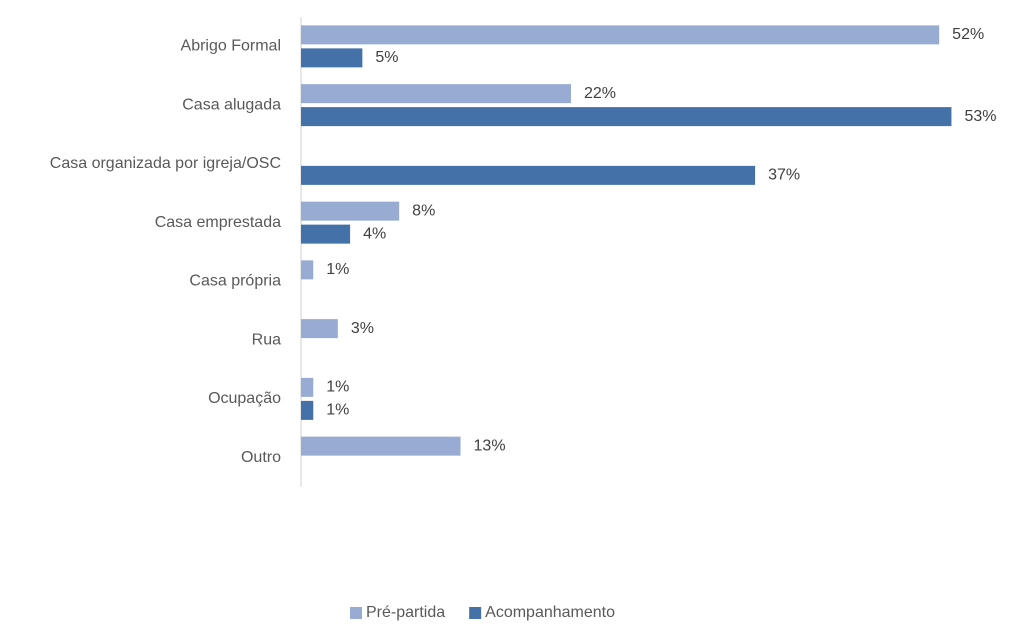  What do you see at coordinates (261, 457) in the screenshot?
I see `y-tick-label: Outro` at bounding box center [261, 457].